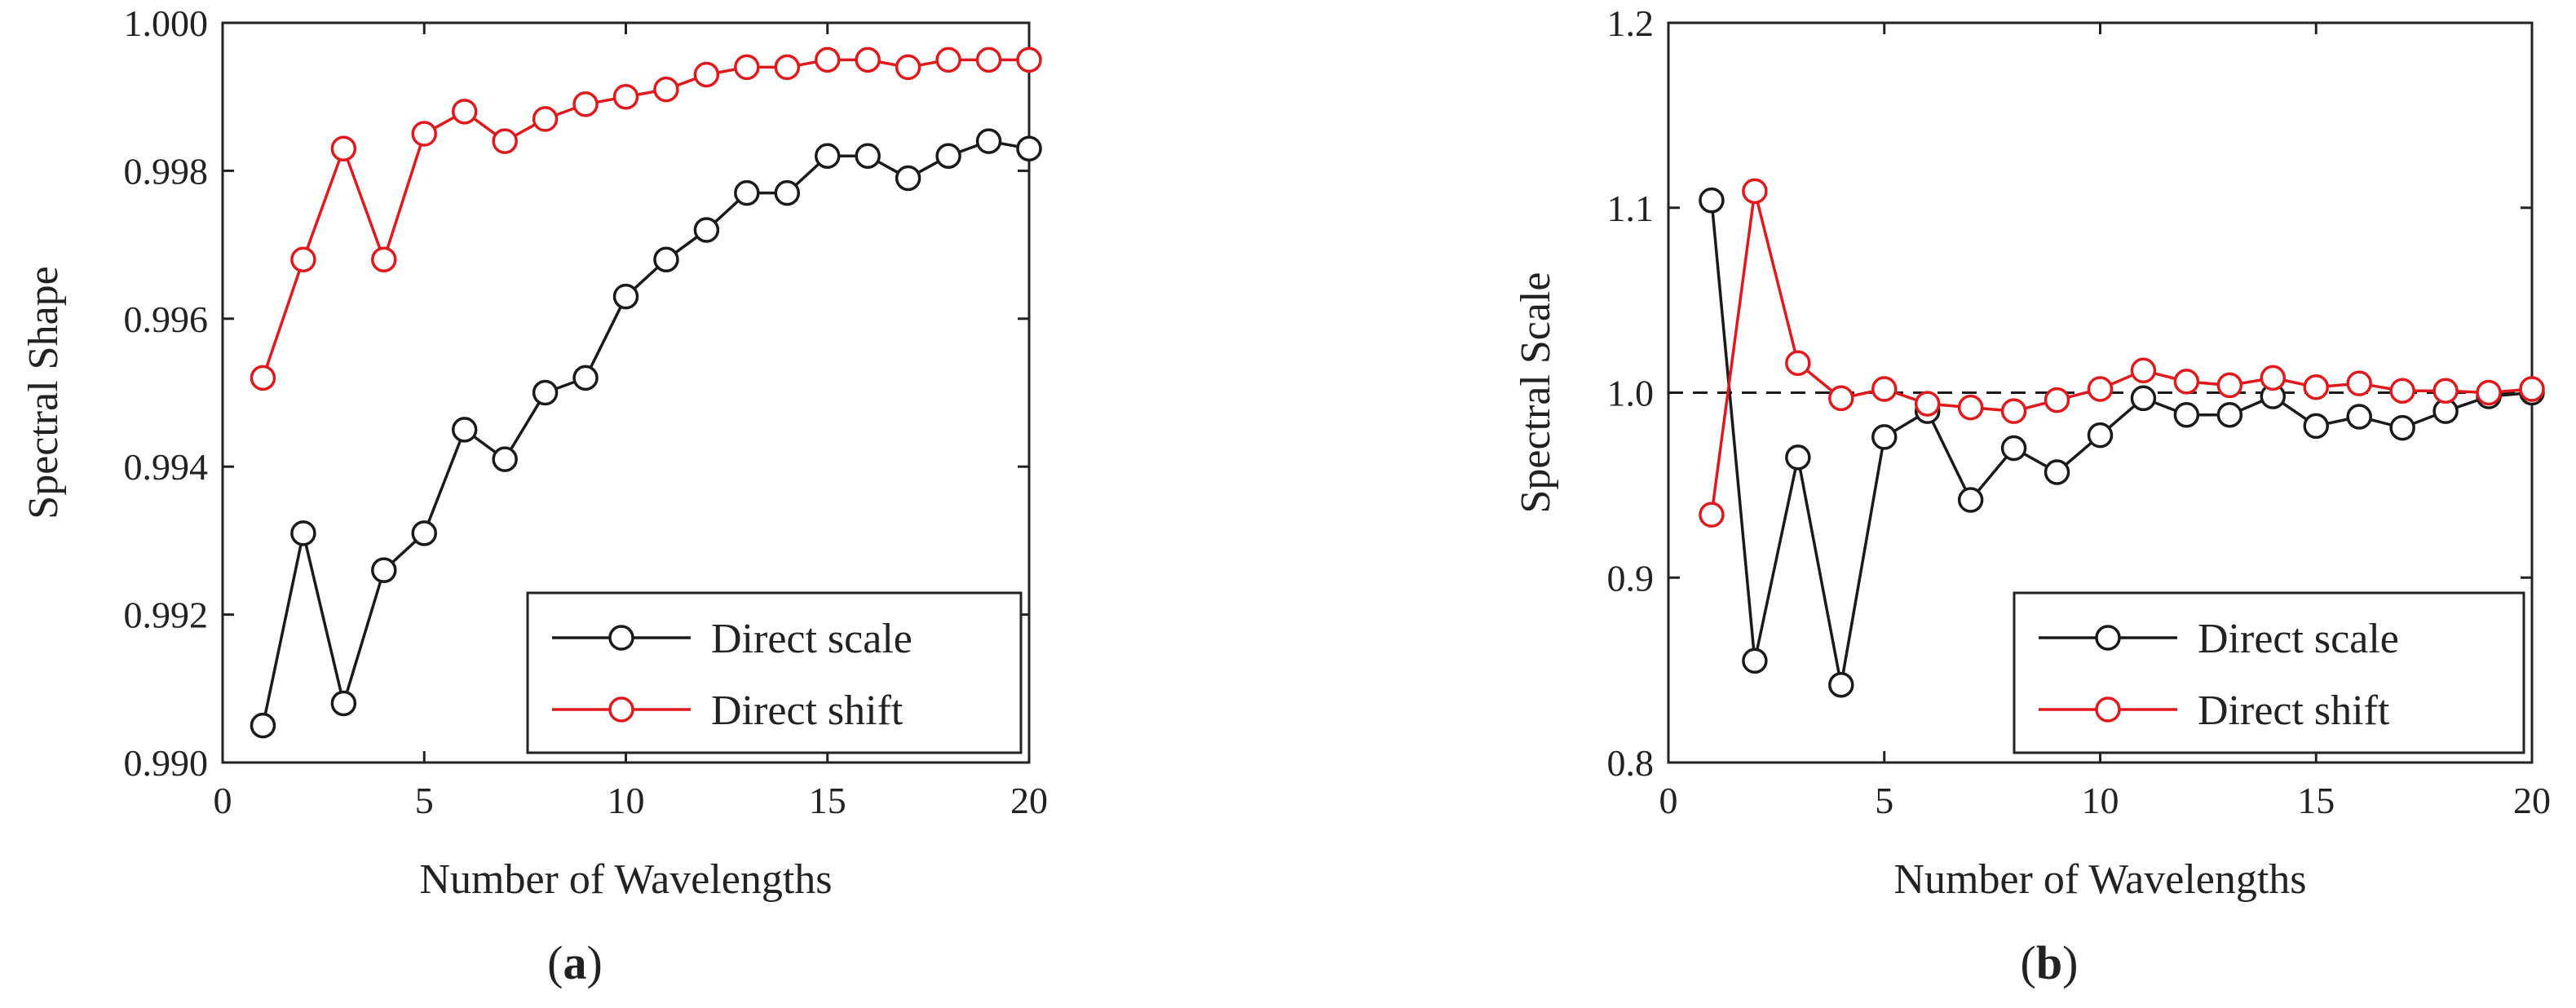  I want to click on y-tick-label: 1.0, so click(1631, 393).